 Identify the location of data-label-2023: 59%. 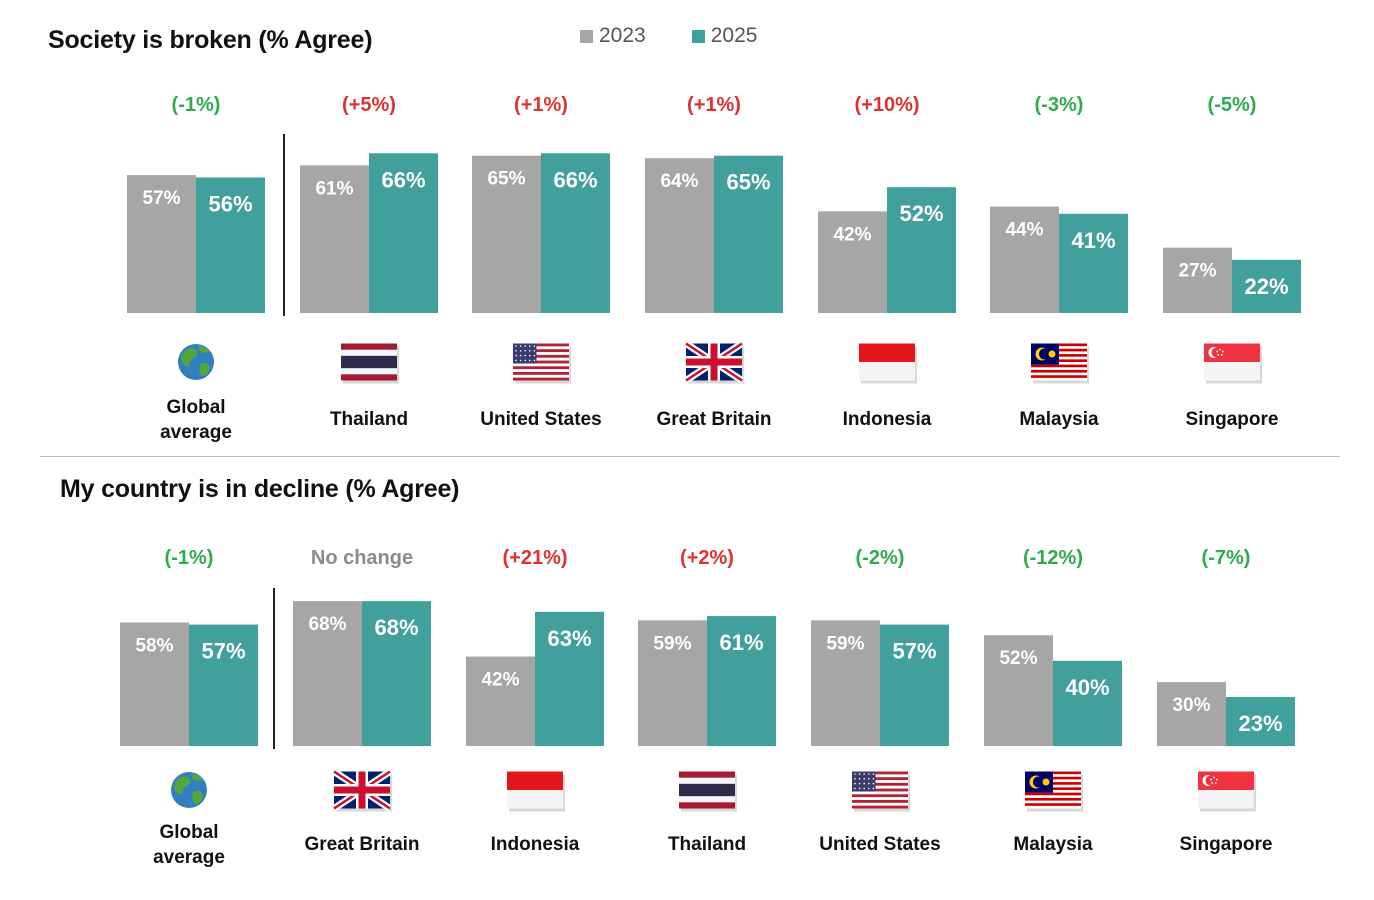
(845, 643).